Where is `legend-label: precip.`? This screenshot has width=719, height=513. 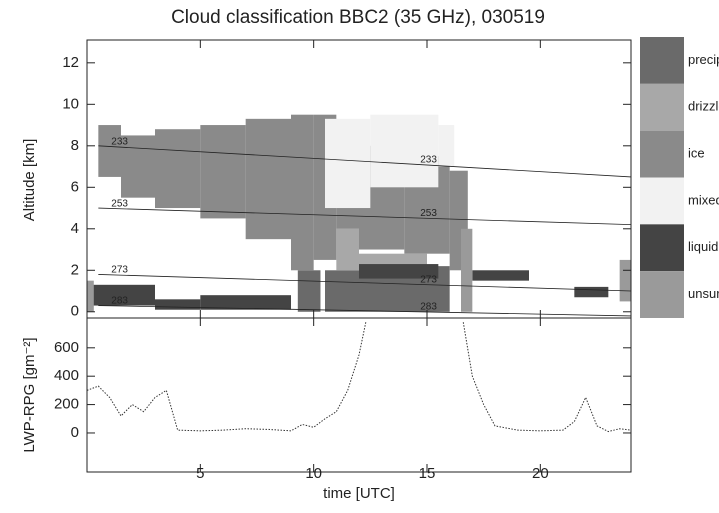 legend-label: precip. is located at coordinates (703, 59).